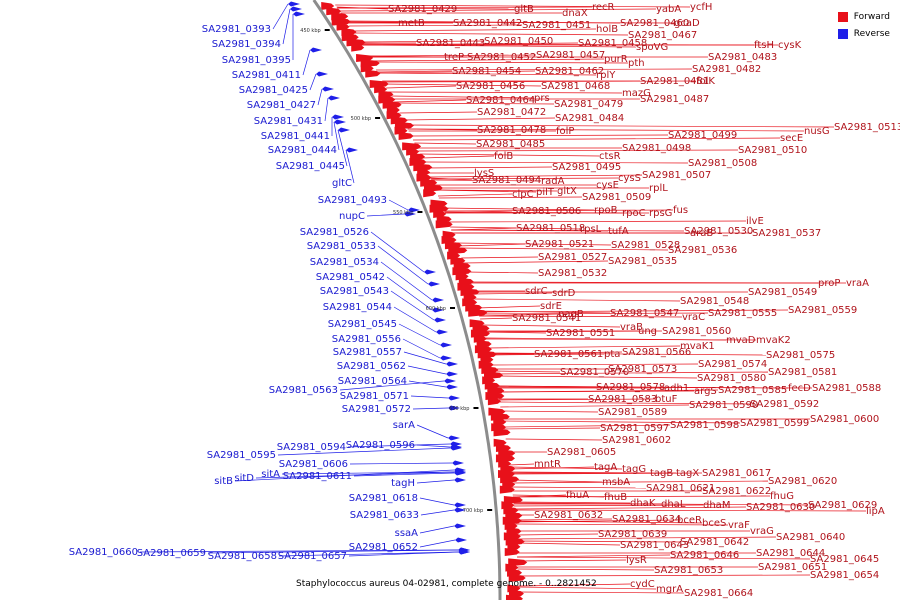  Describe the element at coordinates (553, 181) in the screenshot. I see `forward-gene-label: radA` at that location.